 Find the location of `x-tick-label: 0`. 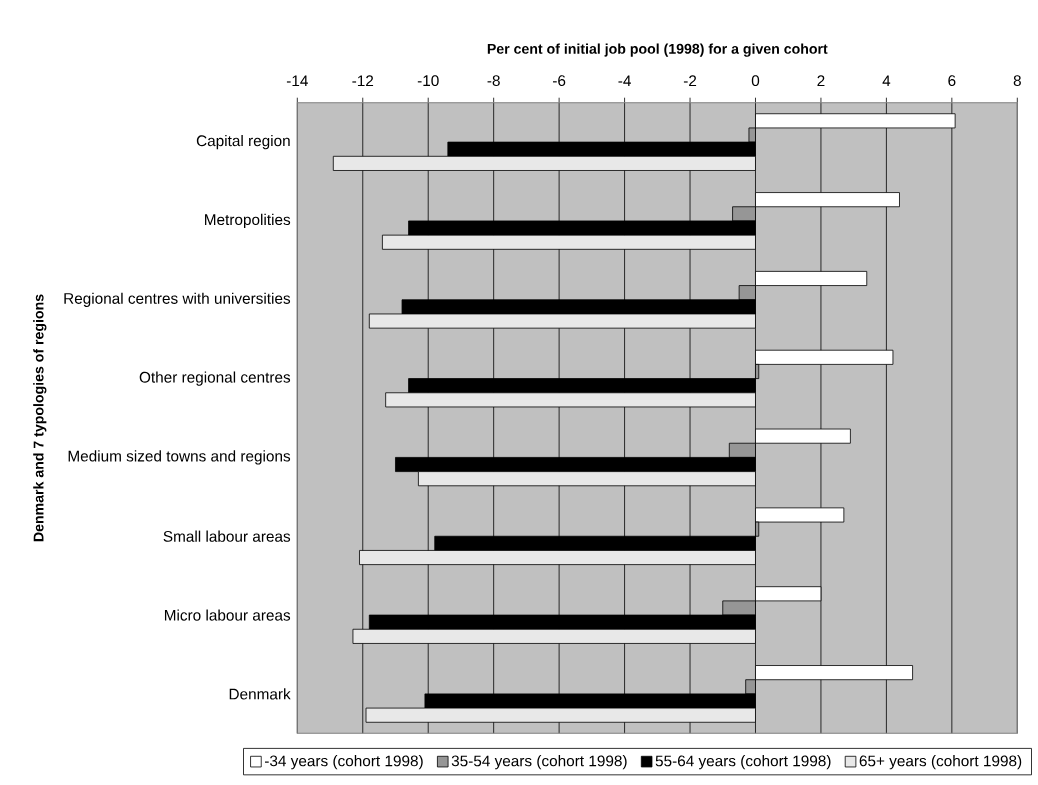

x-tick-label: 0 is located at coordinates (755, 81).